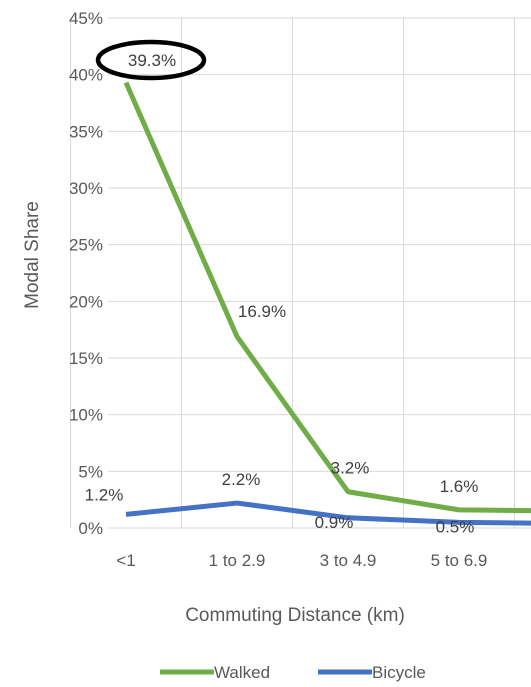 Image resolution: width=531 pixels, height=687 pixels. Describe the element at coordinates (86, 415) in the screenshot. I see `y-tick-label: 10%` at that location.